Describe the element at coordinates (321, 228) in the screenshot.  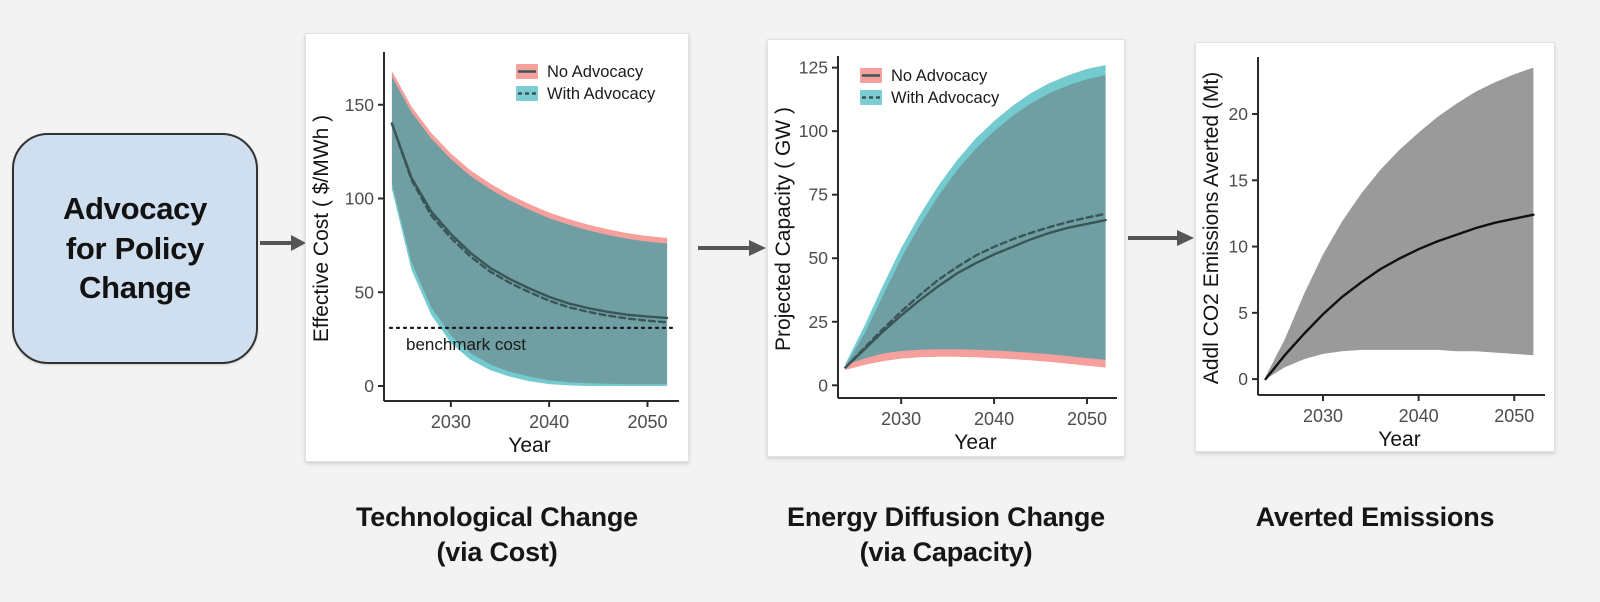
I see `y-axis-title: Effective Cost ( $/MWh )` at that location.